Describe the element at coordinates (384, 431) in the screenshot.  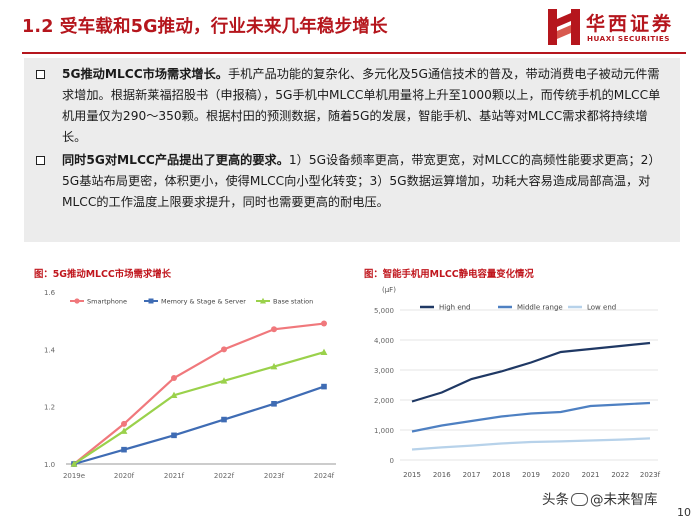
I see `y-tick-label: 1,000` at that location.